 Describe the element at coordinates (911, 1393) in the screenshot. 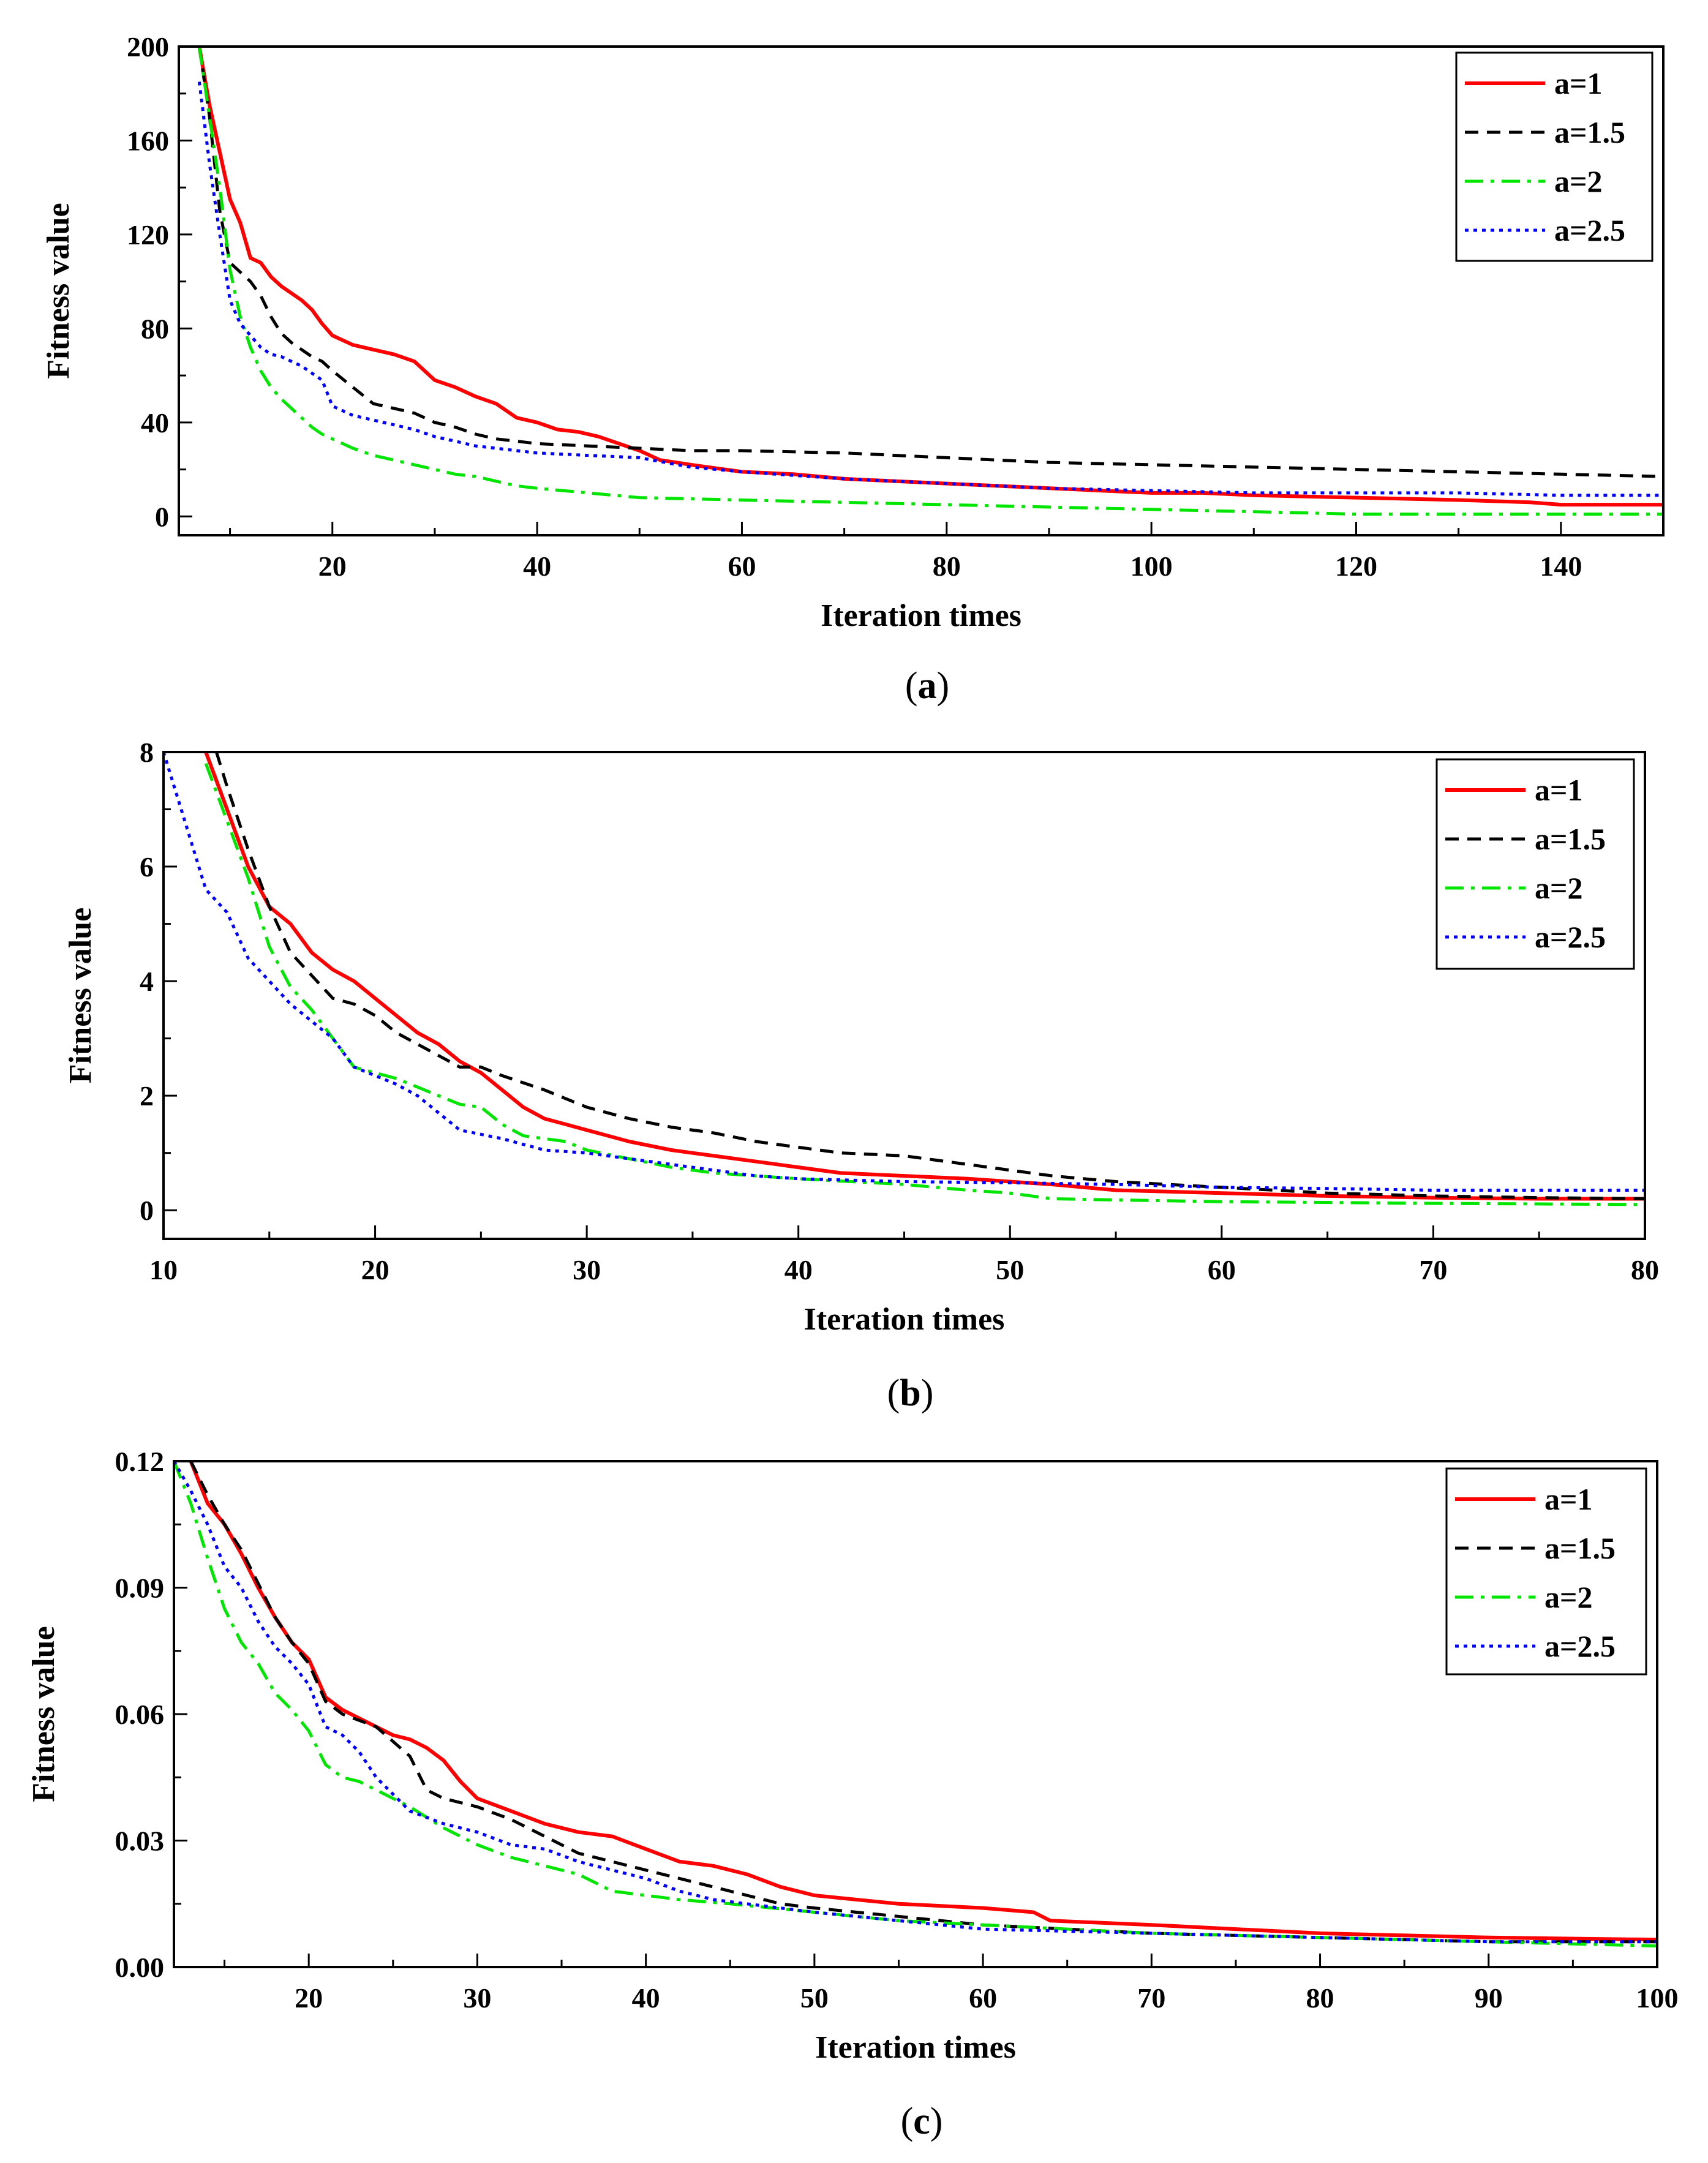

I see `panel-caption: (b)` at that location.